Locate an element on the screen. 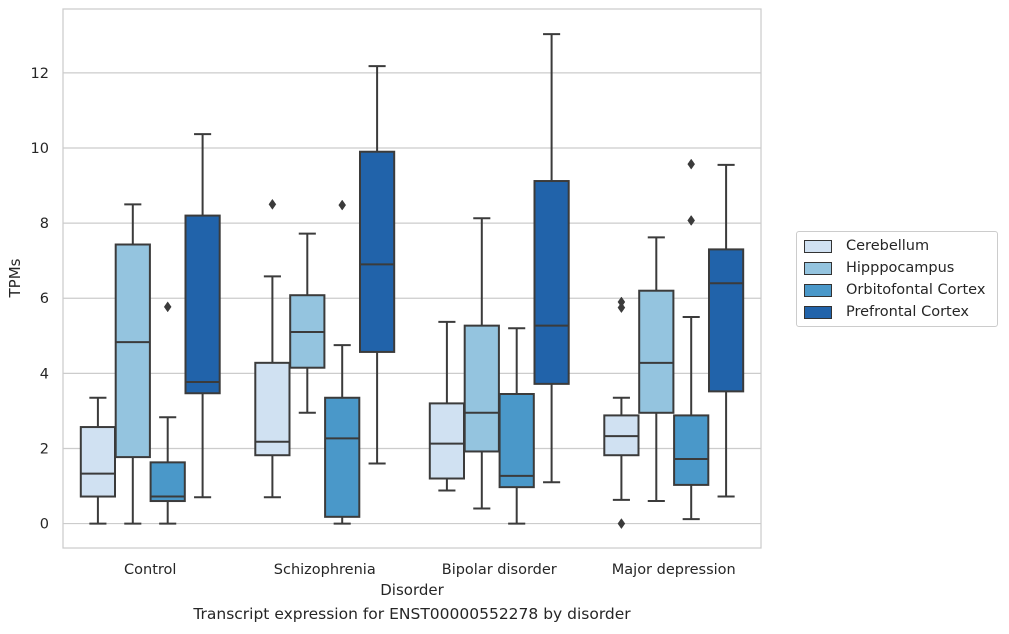 The height and width of the screenshot is (634, 1009). x-axis-label: Disorder is located at coordinates (412, 590).